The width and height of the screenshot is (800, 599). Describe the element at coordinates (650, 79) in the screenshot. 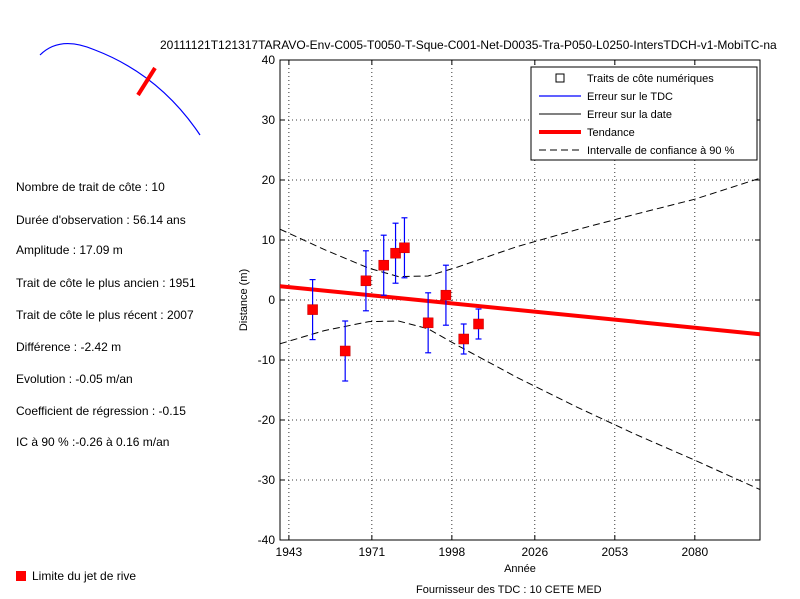

I see `legend-label: Traits de côte numériques` at that location.